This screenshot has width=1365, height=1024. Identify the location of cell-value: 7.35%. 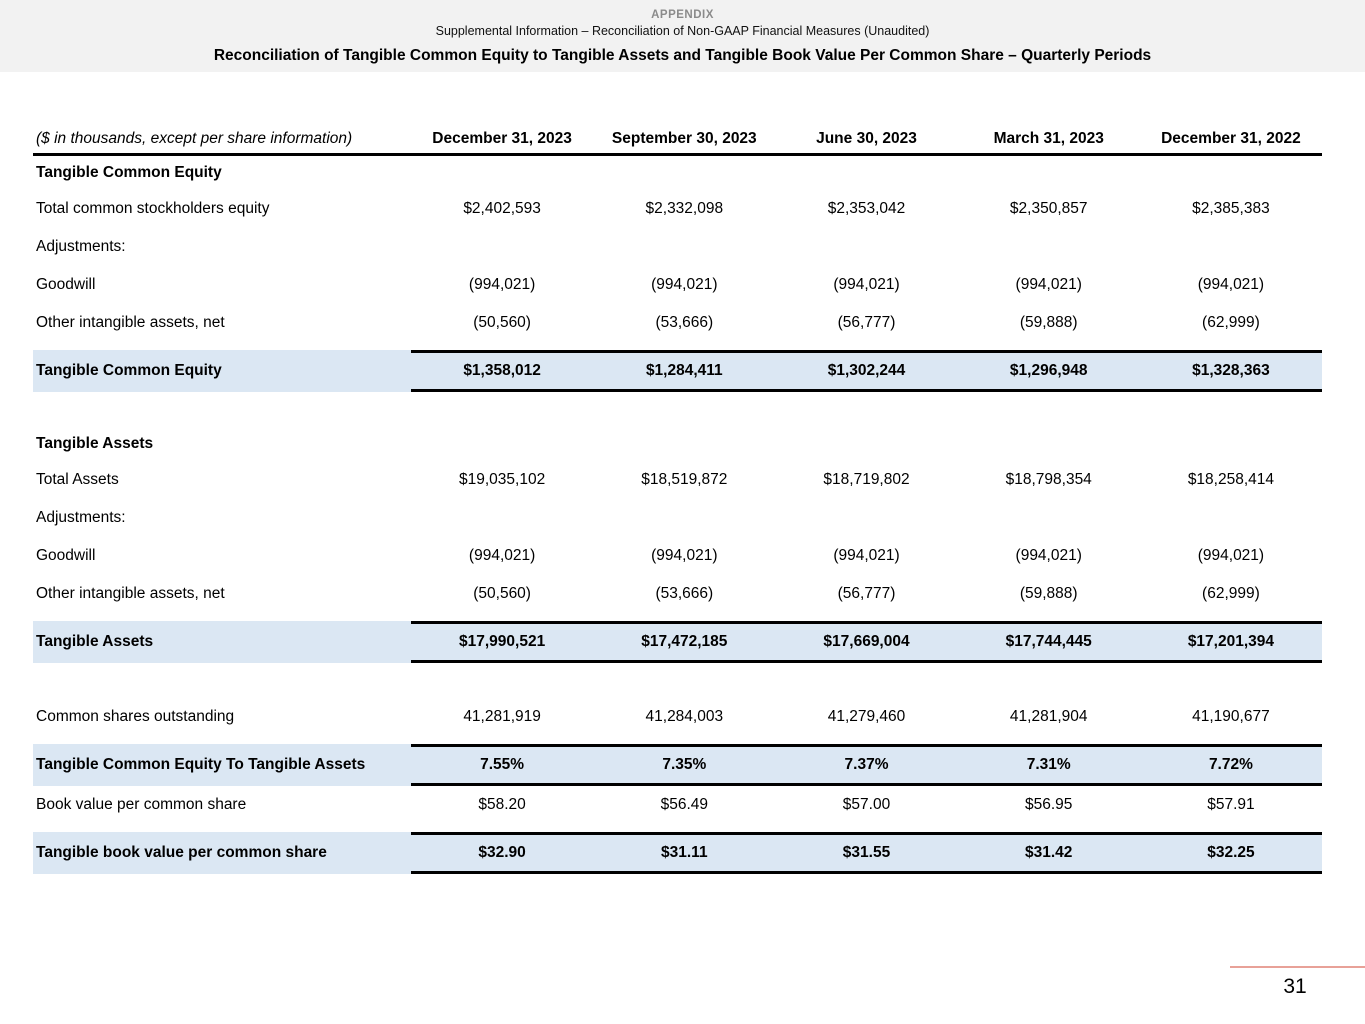
(684, 764).